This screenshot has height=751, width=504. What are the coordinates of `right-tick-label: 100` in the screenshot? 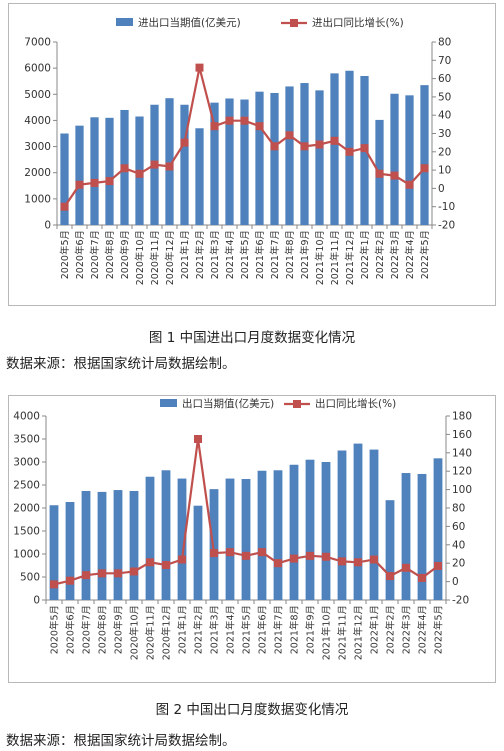 It's located at (462, 490).